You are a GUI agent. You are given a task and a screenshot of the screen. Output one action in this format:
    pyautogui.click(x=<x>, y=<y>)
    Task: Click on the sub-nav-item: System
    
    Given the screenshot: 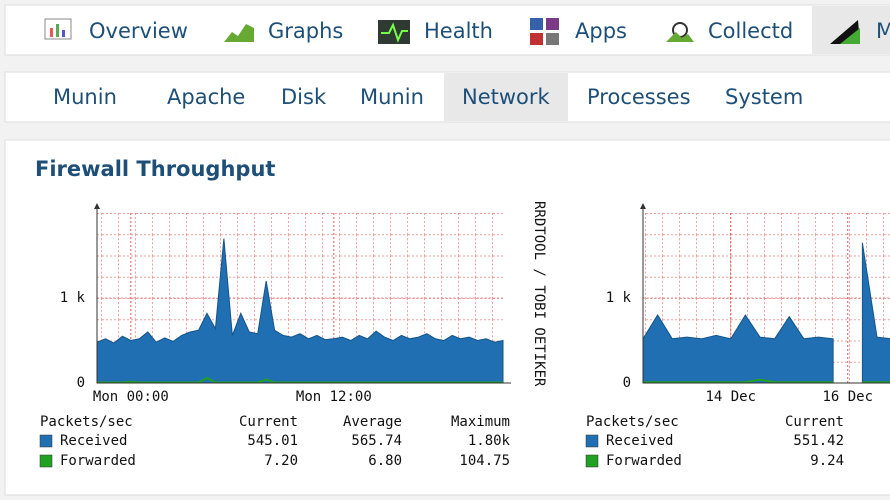 What is the action you would take?
    pyautogui.click(x=764, y=97)
    